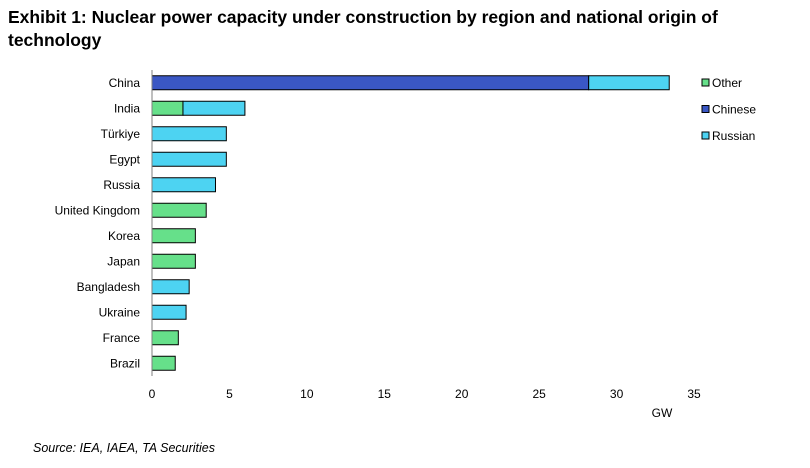 This screenshot has width=810, height=468. Describe the element at coordinates (425, 394) in the screenshot. I see `x-tick-labels: 0 5 10 15 20 25 30 35` at that location.